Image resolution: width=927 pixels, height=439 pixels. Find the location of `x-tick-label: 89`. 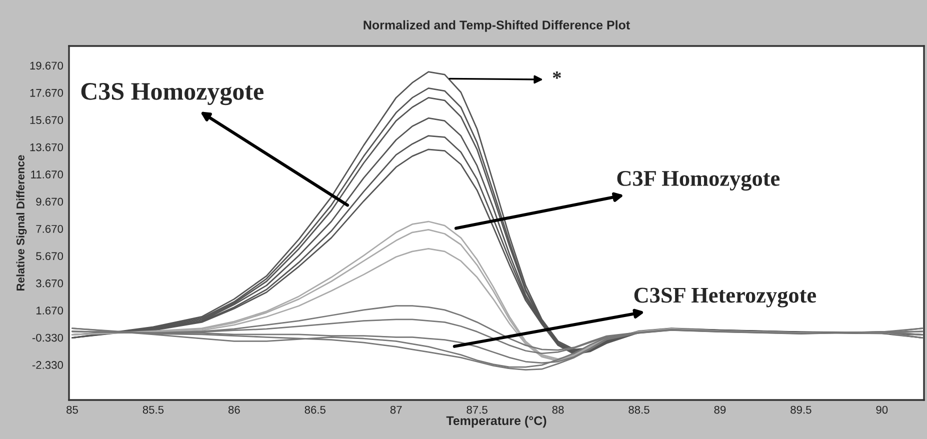

x-tick-label: 89 is located at coordinates (720, 410).